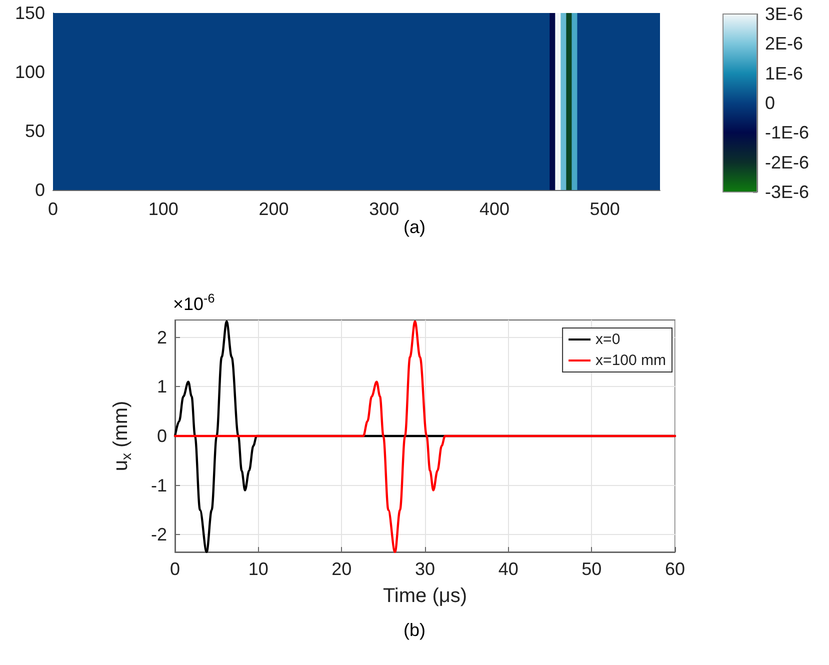 This screenshot has width=829, height=665. I want to click on x-tick-label: 40, so click(508, 569).